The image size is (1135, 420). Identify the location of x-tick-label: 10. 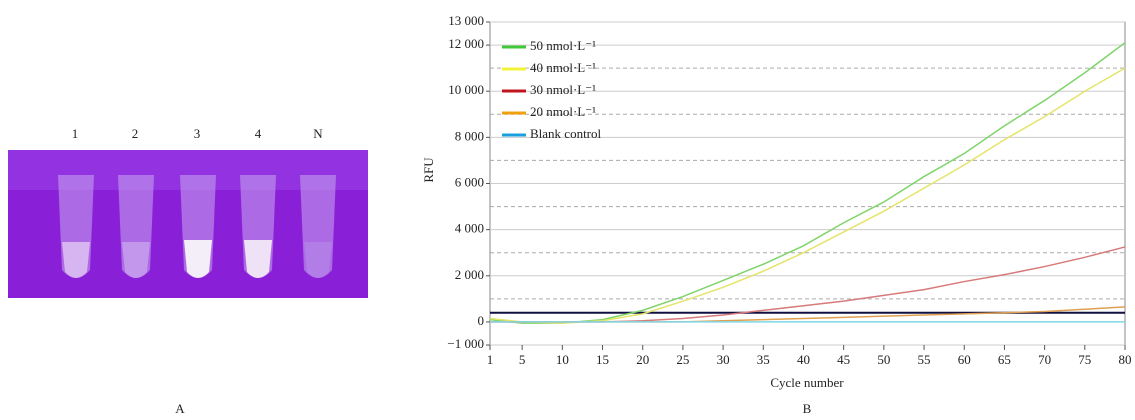
(562, 359).